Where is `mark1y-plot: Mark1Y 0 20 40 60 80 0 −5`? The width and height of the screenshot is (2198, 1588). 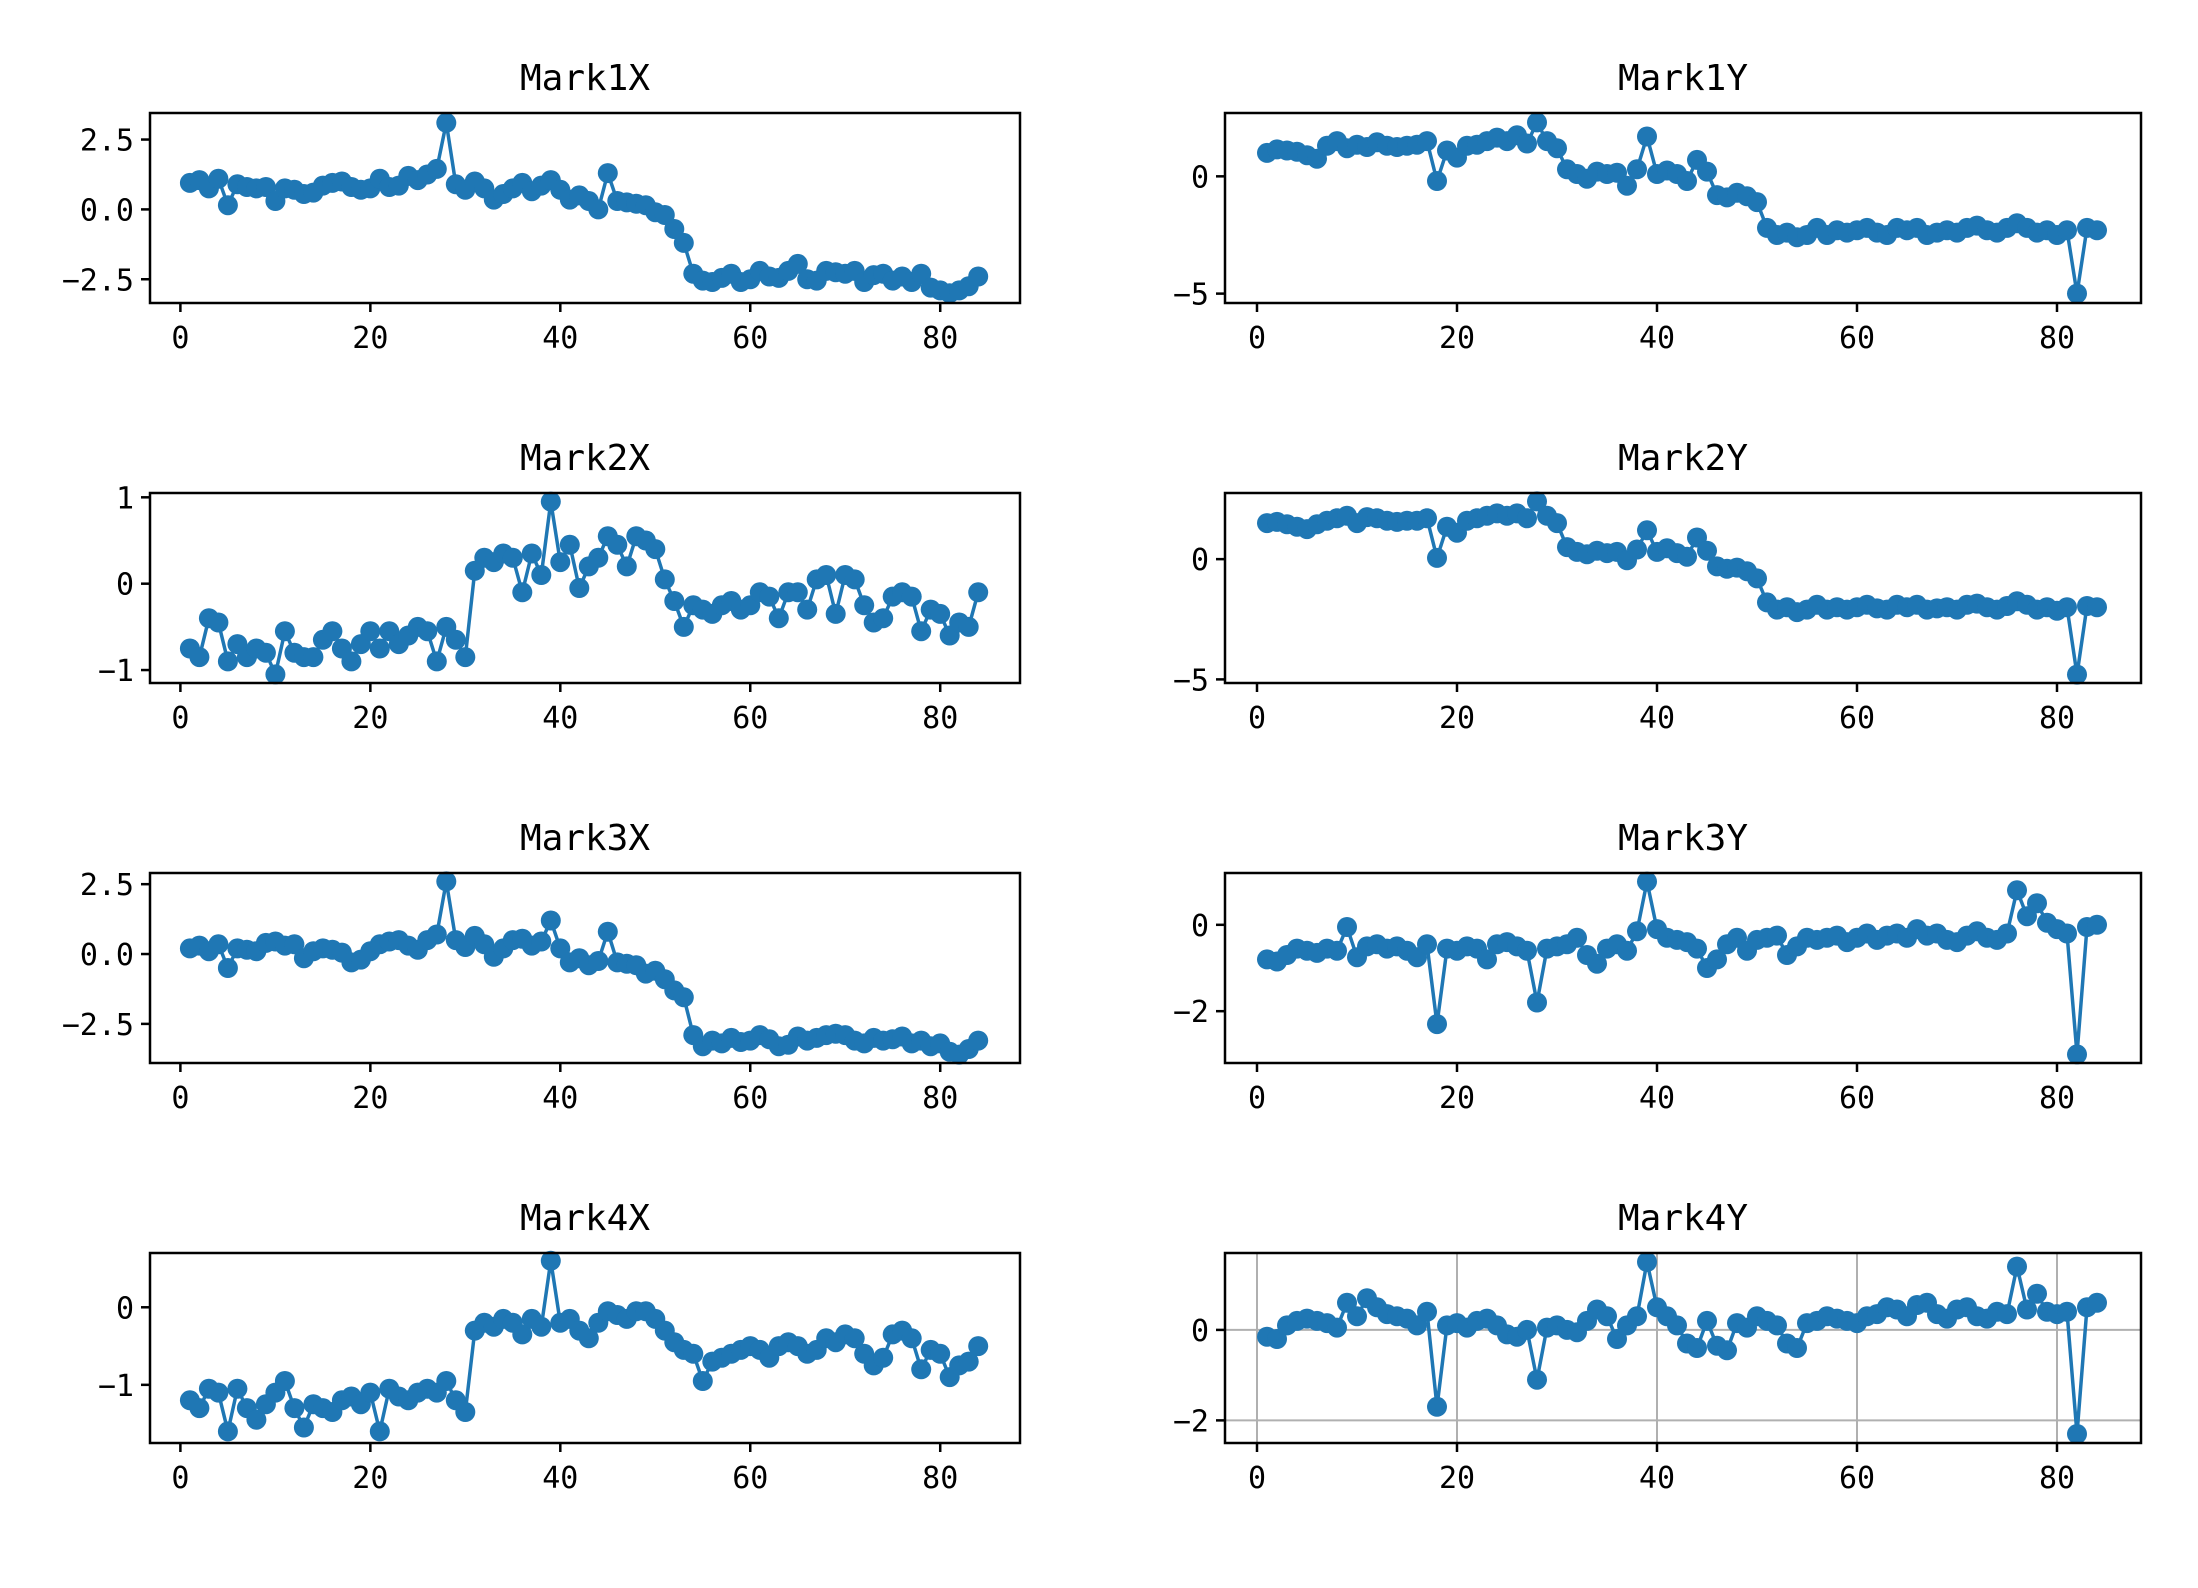 mark1y-plot: Mark1Y 0 20 40 60 80 0 −5 is located at coordinates (1658, 207).